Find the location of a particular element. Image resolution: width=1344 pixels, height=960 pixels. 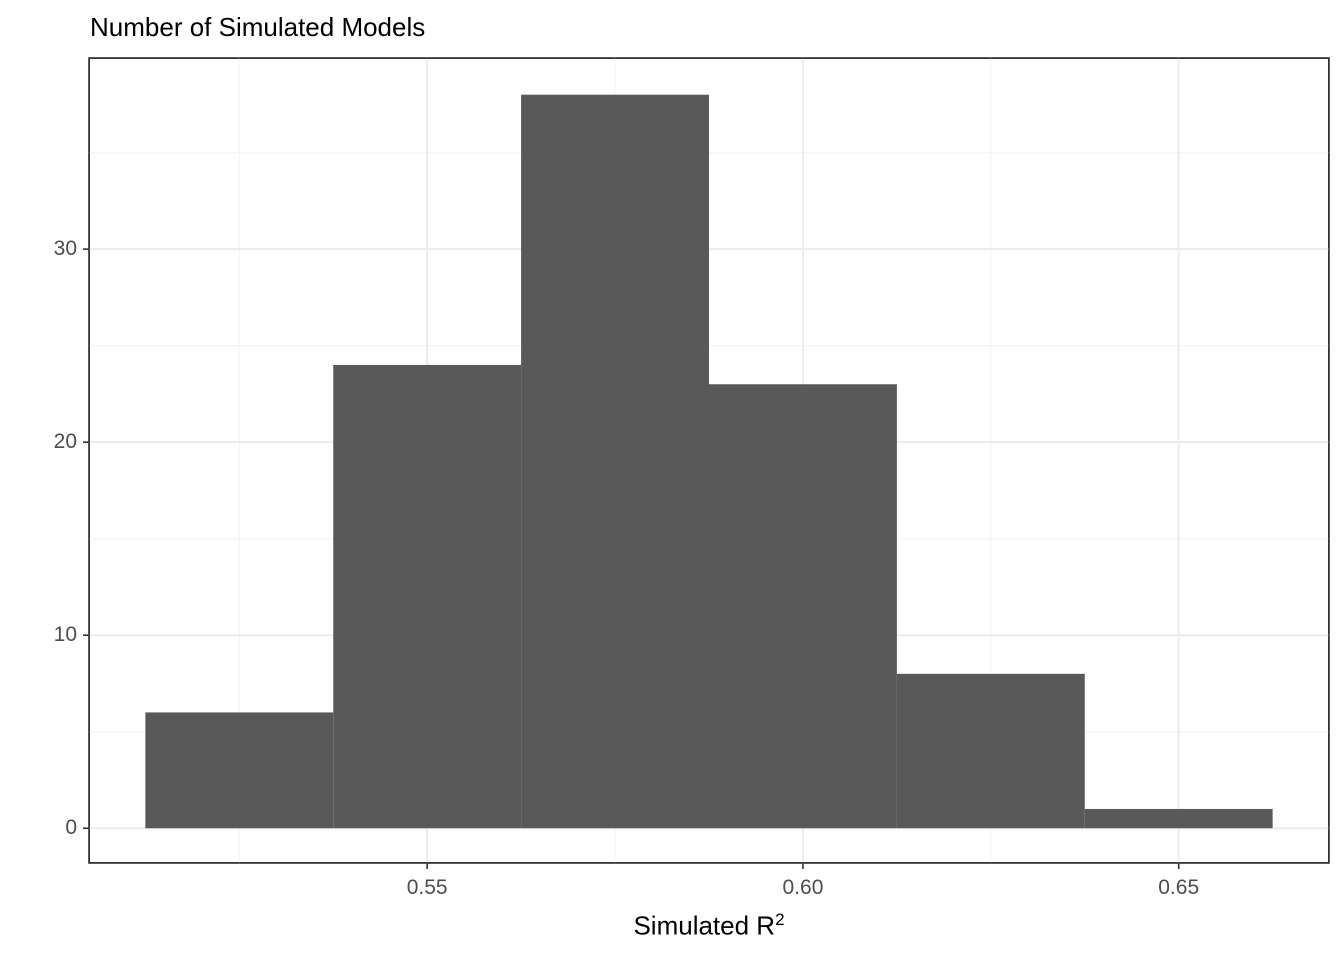

x-tick-label: 0.55 is located at coordinates (427, 887).